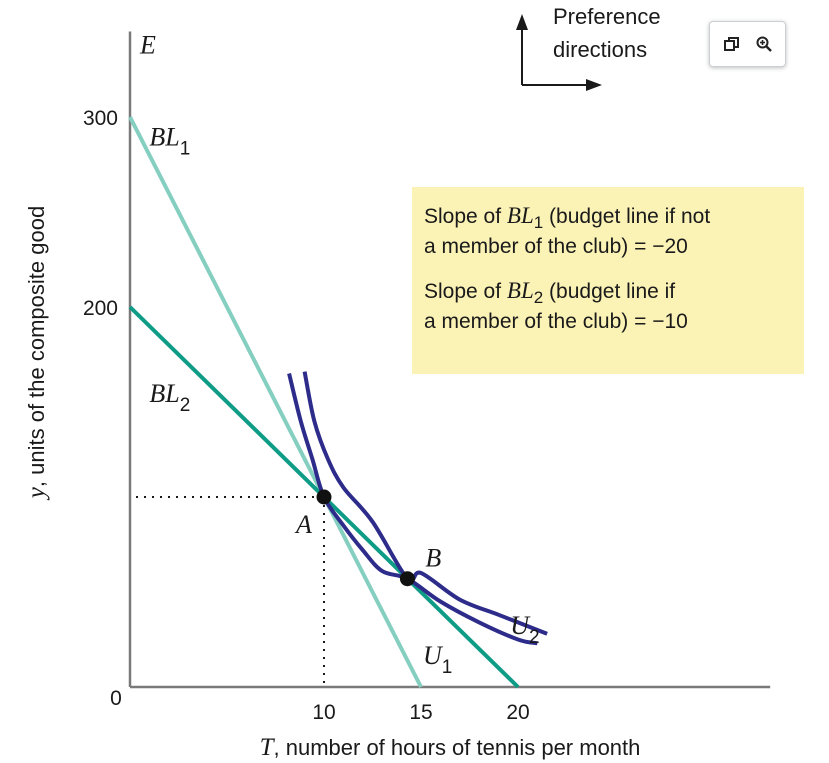 Image resolution: width=829 pixels, height=763 pixels. I want to click on curve-label-u1-sub: 1, so click(447, 667).